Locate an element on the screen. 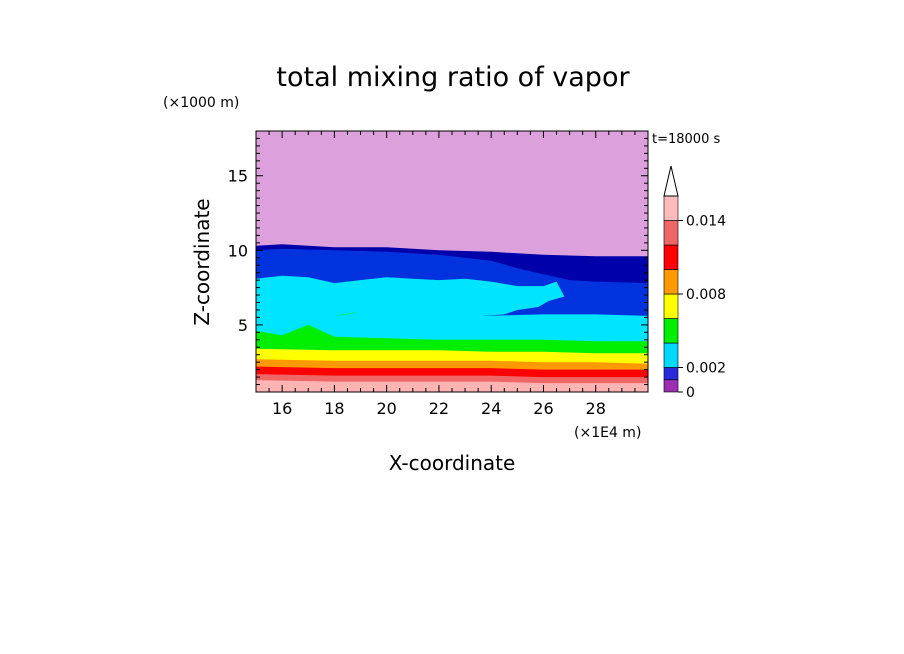 This screenshot has height=654, width=904. time-label: t=18000 s is located at coordinates (686, 139).